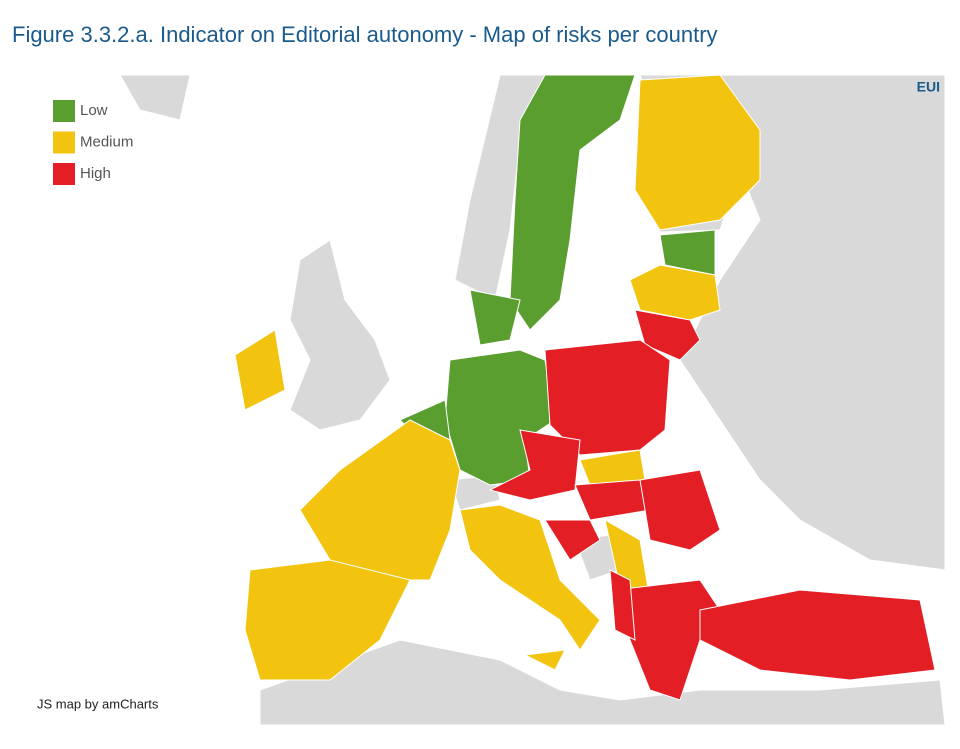 Image resolution: width=960 pixels, height=749 pixels. I want to click on legend-label: Low, so click(94, 110).